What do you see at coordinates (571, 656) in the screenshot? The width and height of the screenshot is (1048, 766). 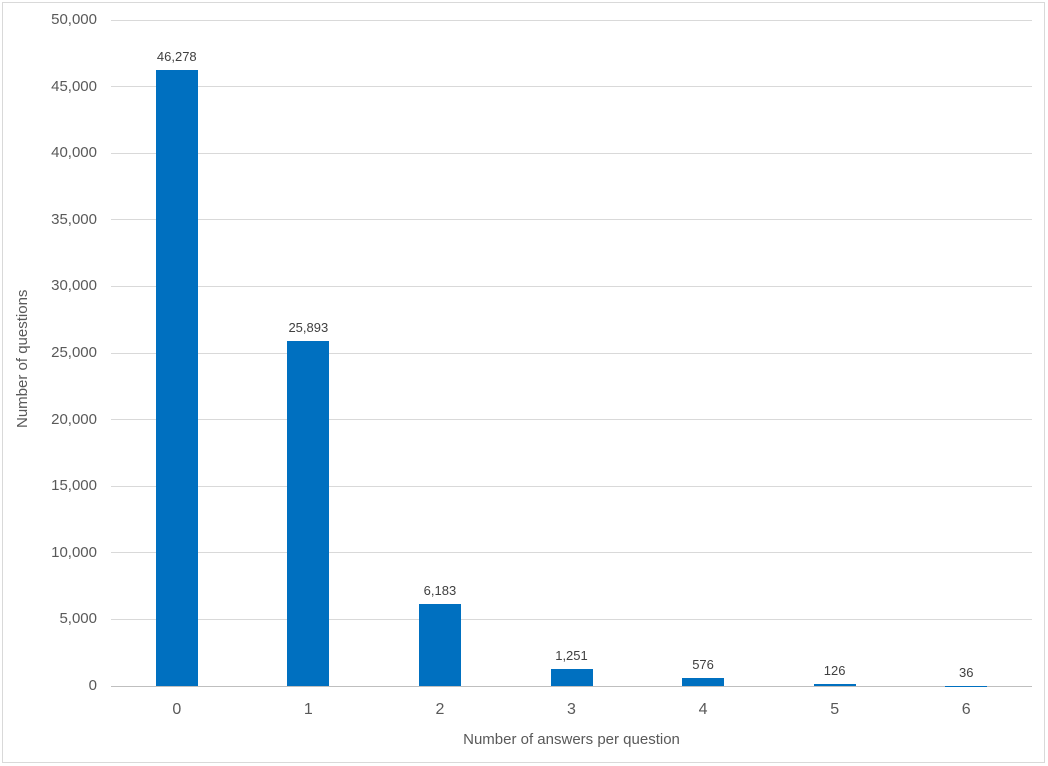 I see `bar-value-label: 1,251` at bounding box center [571, 656].